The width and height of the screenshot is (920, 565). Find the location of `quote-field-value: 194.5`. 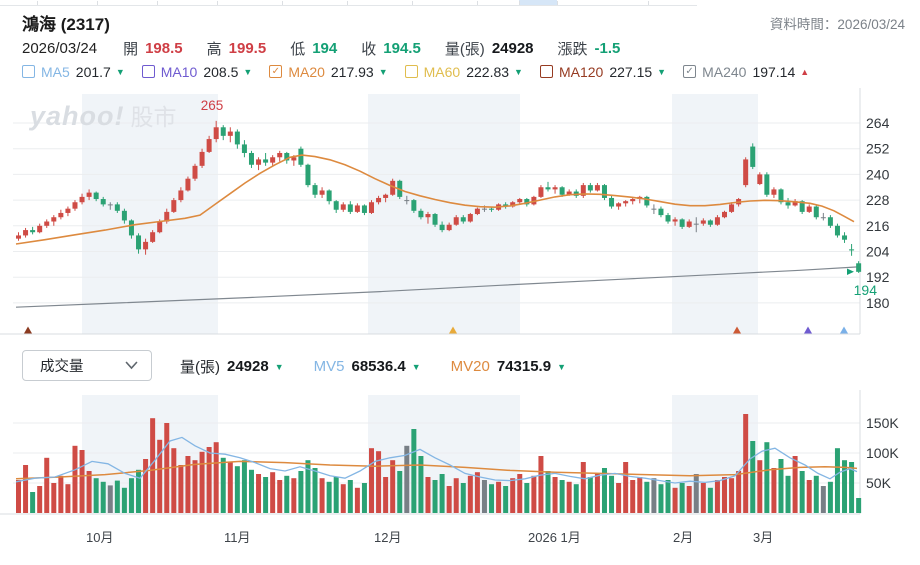

quote-field-value: 194.5 is located at coordinates (402, 48).